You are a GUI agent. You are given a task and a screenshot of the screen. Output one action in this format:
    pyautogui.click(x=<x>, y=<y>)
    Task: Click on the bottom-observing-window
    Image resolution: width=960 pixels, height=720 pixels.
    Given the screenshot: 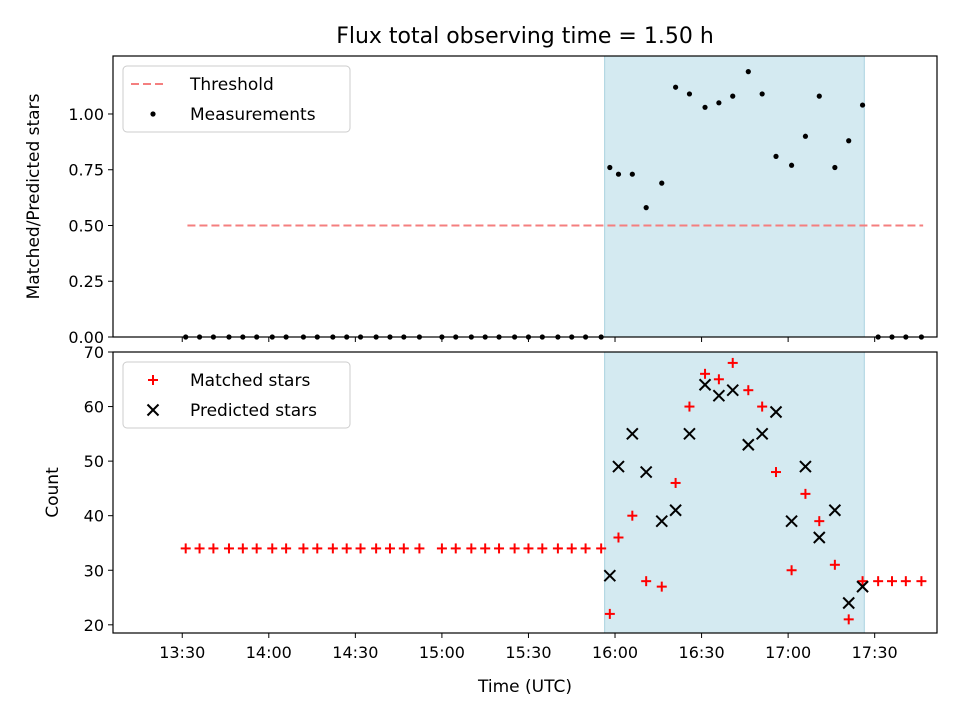 What is the action you would take?
    pyautogui.click(x=734, y=492)
    